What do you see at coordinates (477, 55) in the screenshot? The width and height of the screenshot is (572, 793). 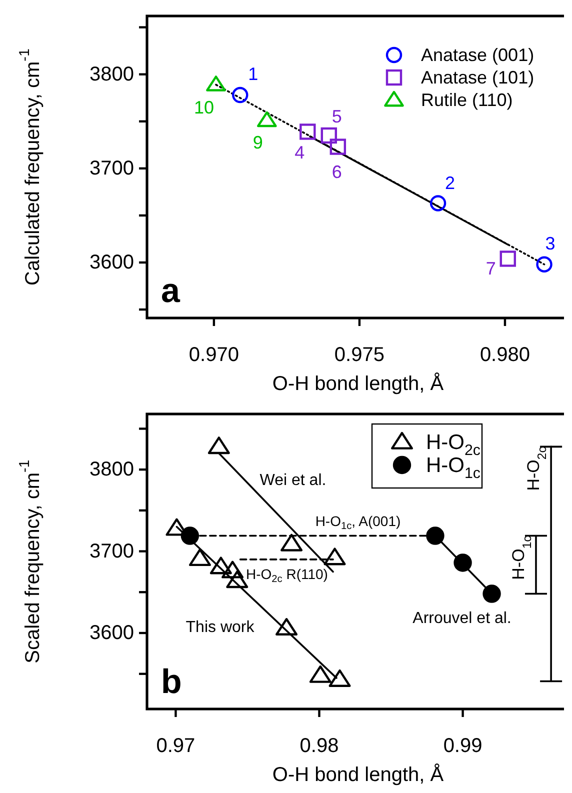 I see `legend-label: Anatase (001)` at bounding box center [477, 55].